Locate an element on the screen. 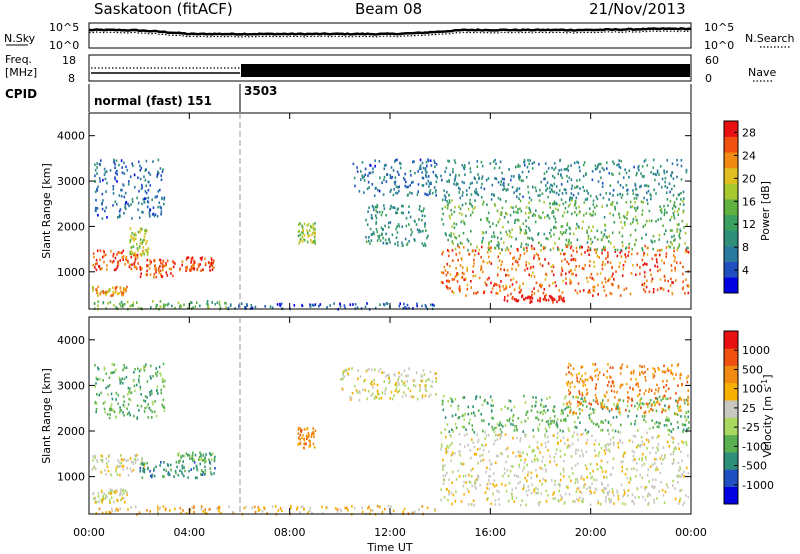 The height and width of the screenshot is (554, 800). colorbar-swatch is located at coordinates (731, 478).